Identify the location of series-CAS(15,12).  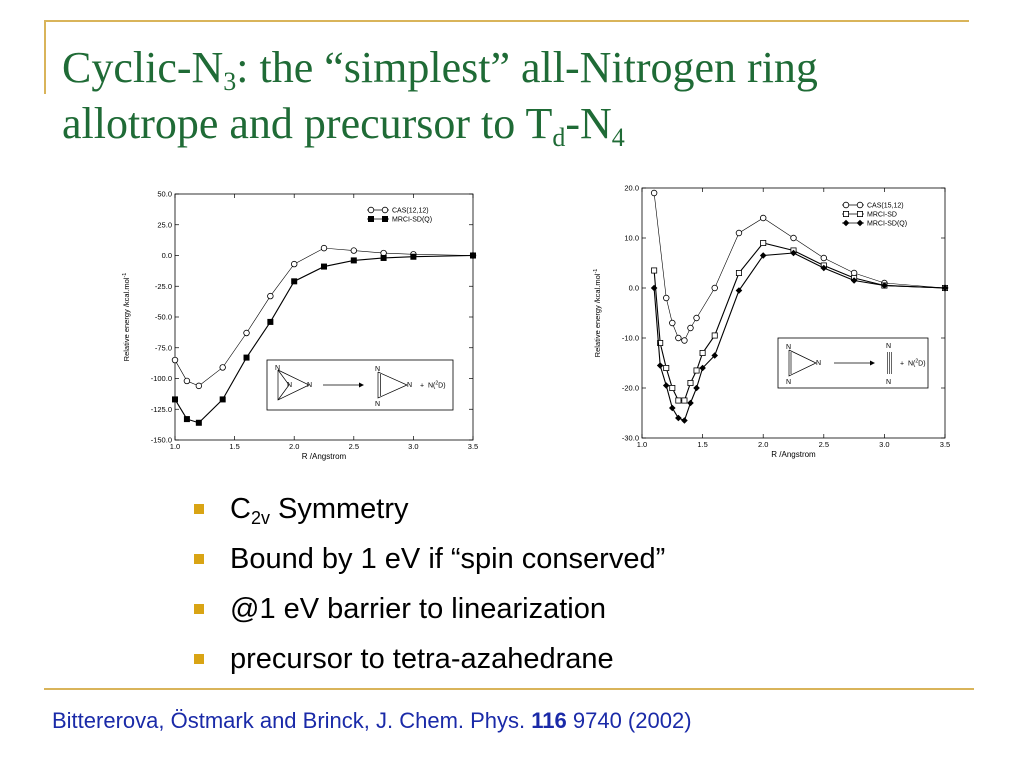
(799, 266).